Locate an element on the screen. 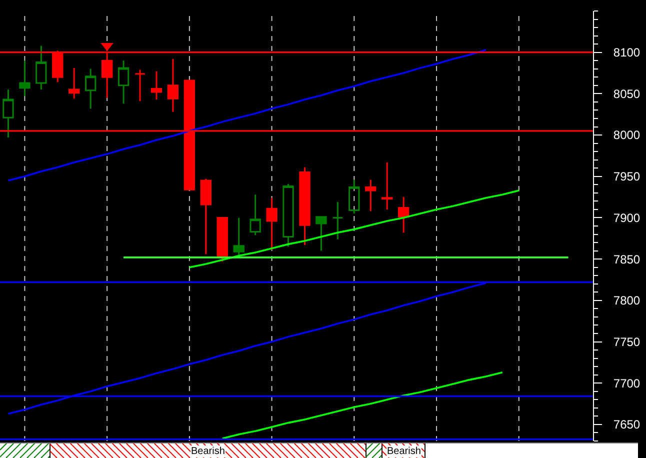 This screenshot has height=458, width=646. y-tick-label: 7650 is located at coordinates (626, 425).